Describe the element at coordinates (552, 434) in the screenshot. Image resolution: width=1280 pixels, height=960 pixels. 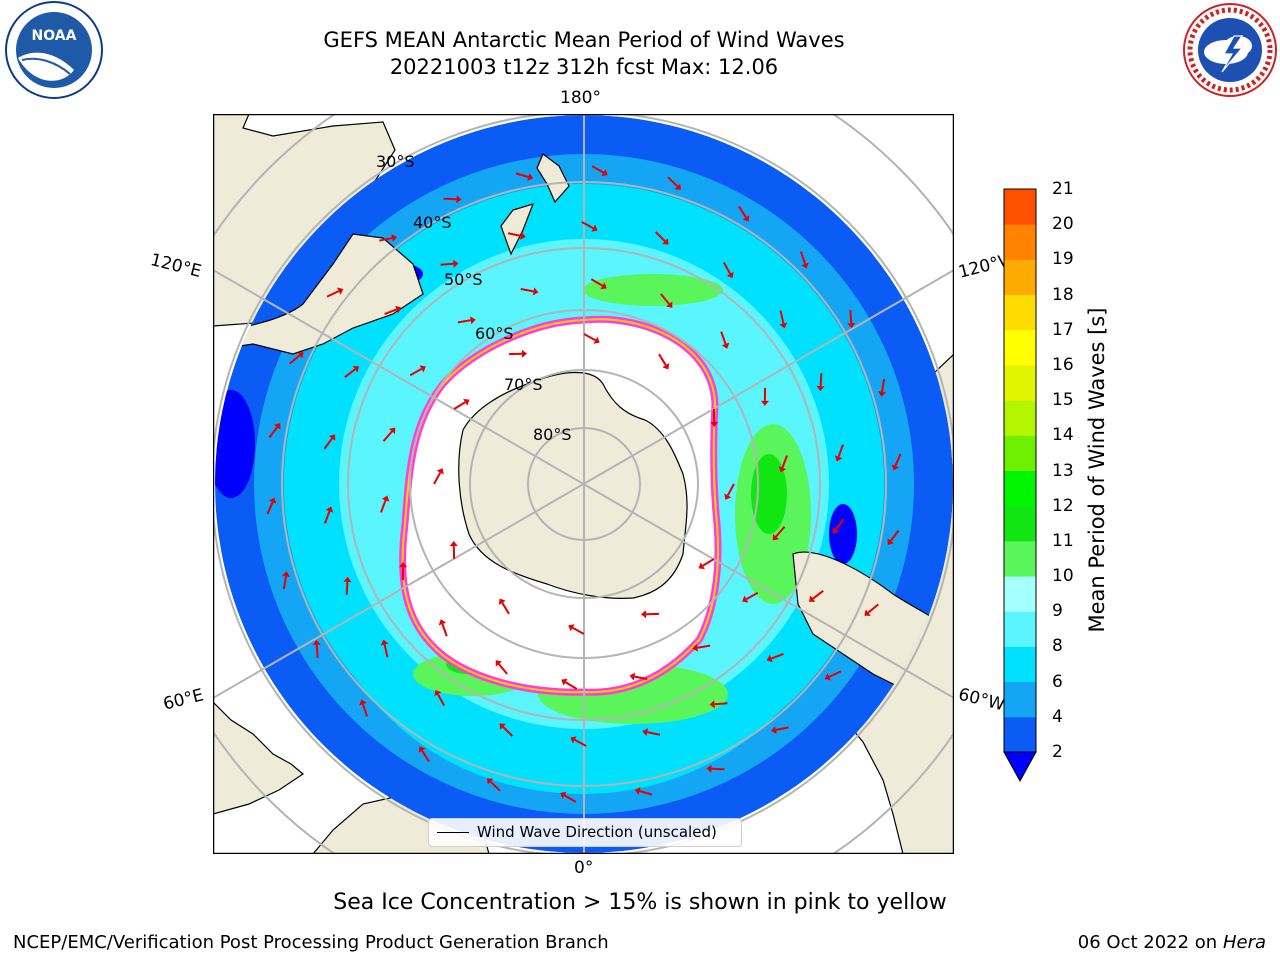
I see `lat-label-80s: 80°S` at that location.